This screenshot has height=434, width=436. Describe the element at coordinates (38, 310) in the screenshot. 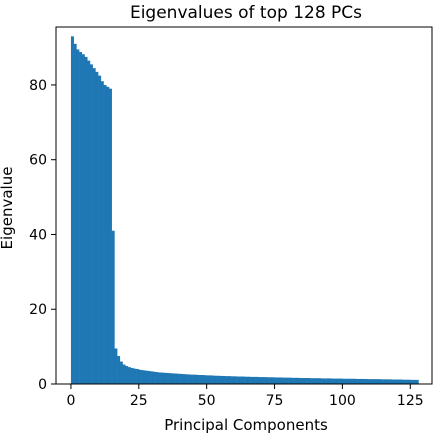

I see `y-tick-label: 20` at that location.